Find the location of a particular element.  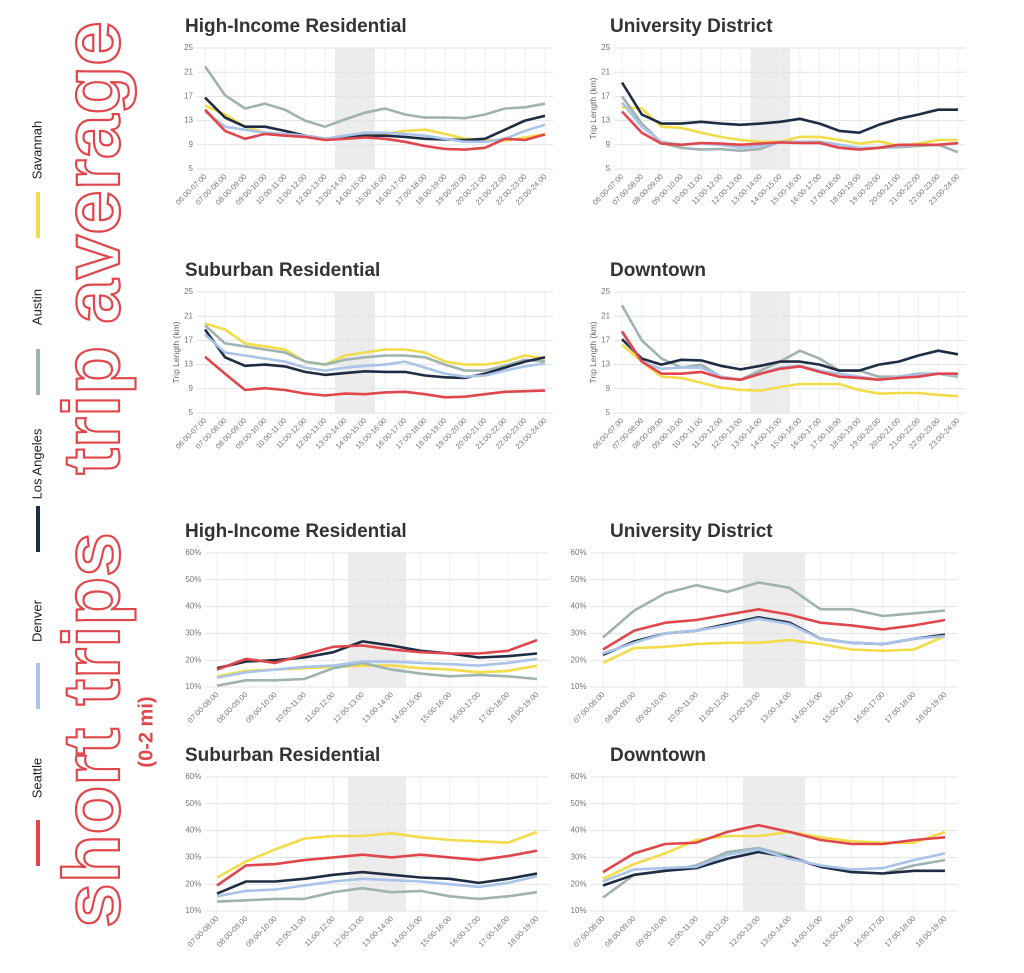

legend-label: Austin is located at coordinates (36, 307).